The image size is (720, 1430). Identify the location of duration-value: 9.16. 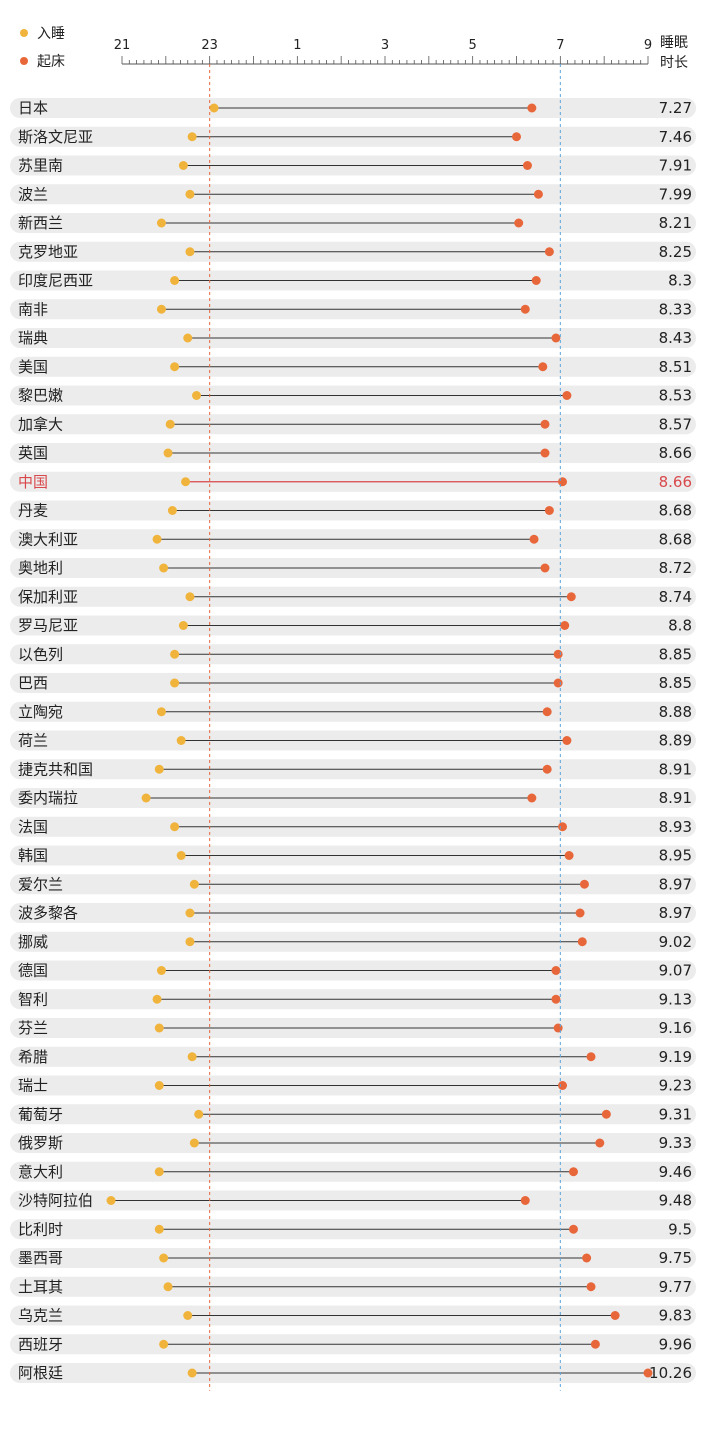
(675, 1028).